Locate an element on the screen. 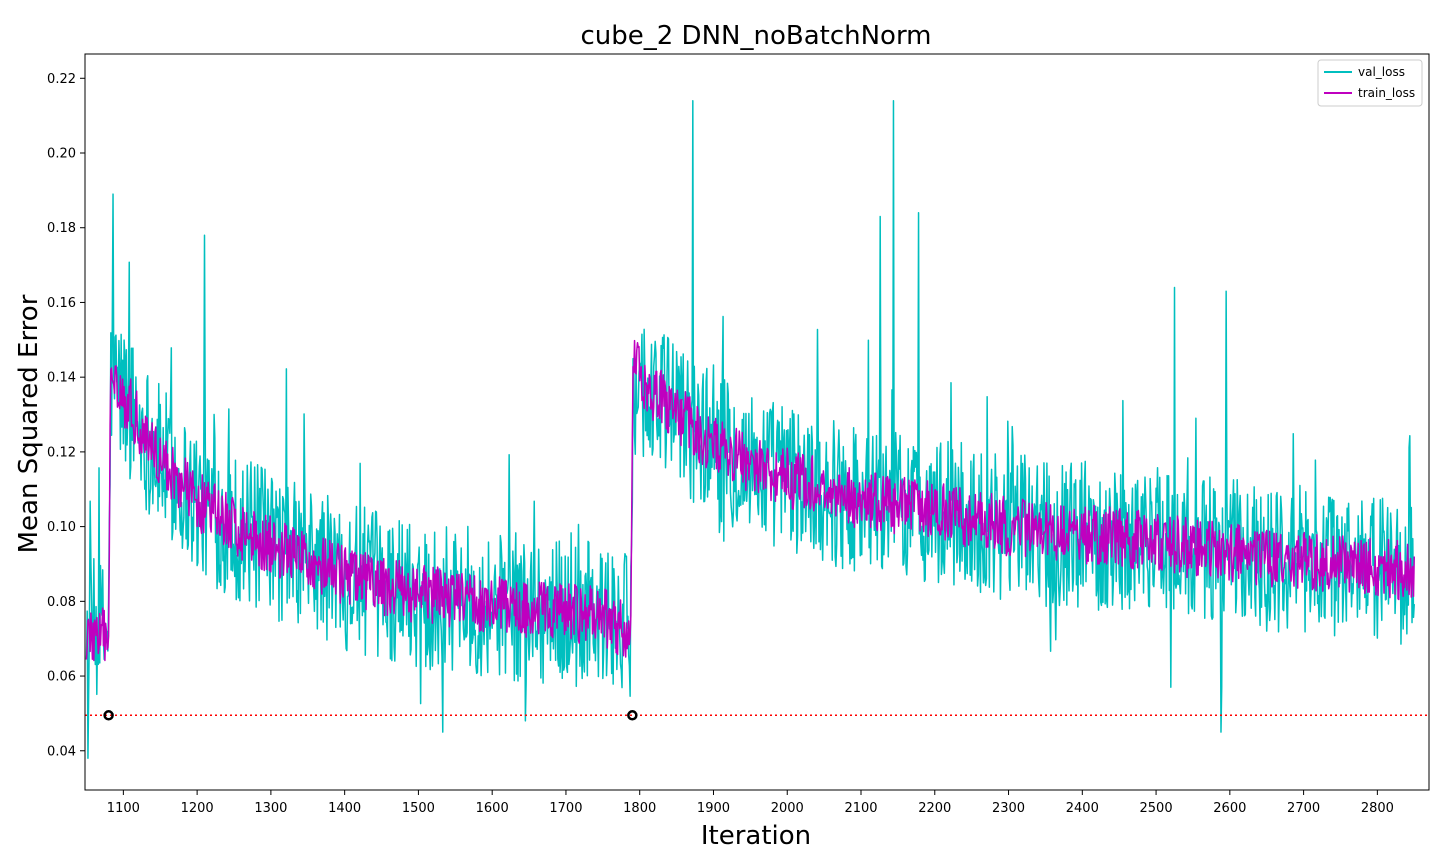 The image size is (1448, 856). y-tick-label: 0.18 is located at coordinates (61, 228).